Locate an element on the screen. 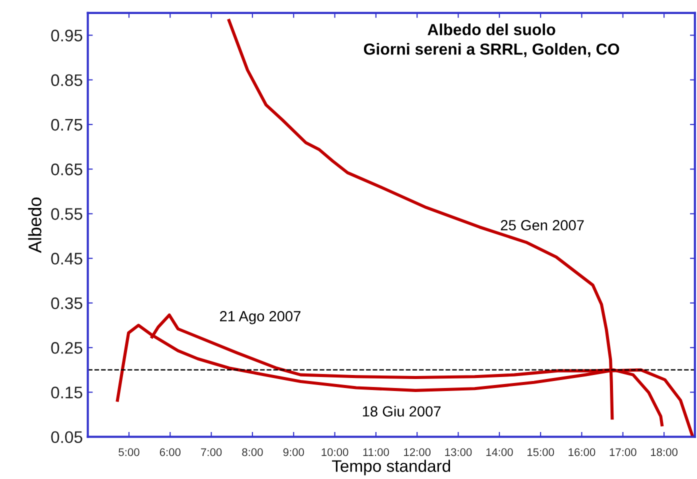  x-tick-label: 11:00 is located at coordinates (376, 452).